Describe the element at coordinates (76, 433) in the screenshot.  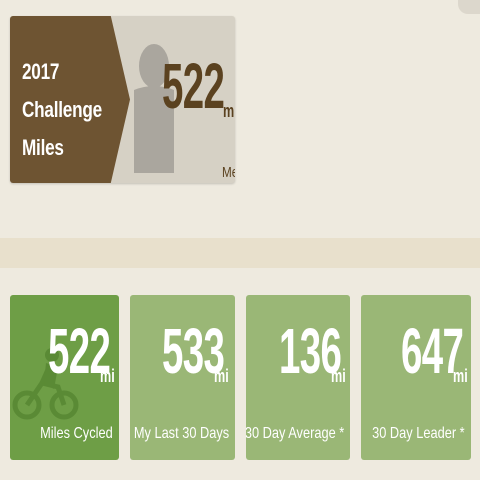
I see `stat-label: Miles Cycled` at that location.